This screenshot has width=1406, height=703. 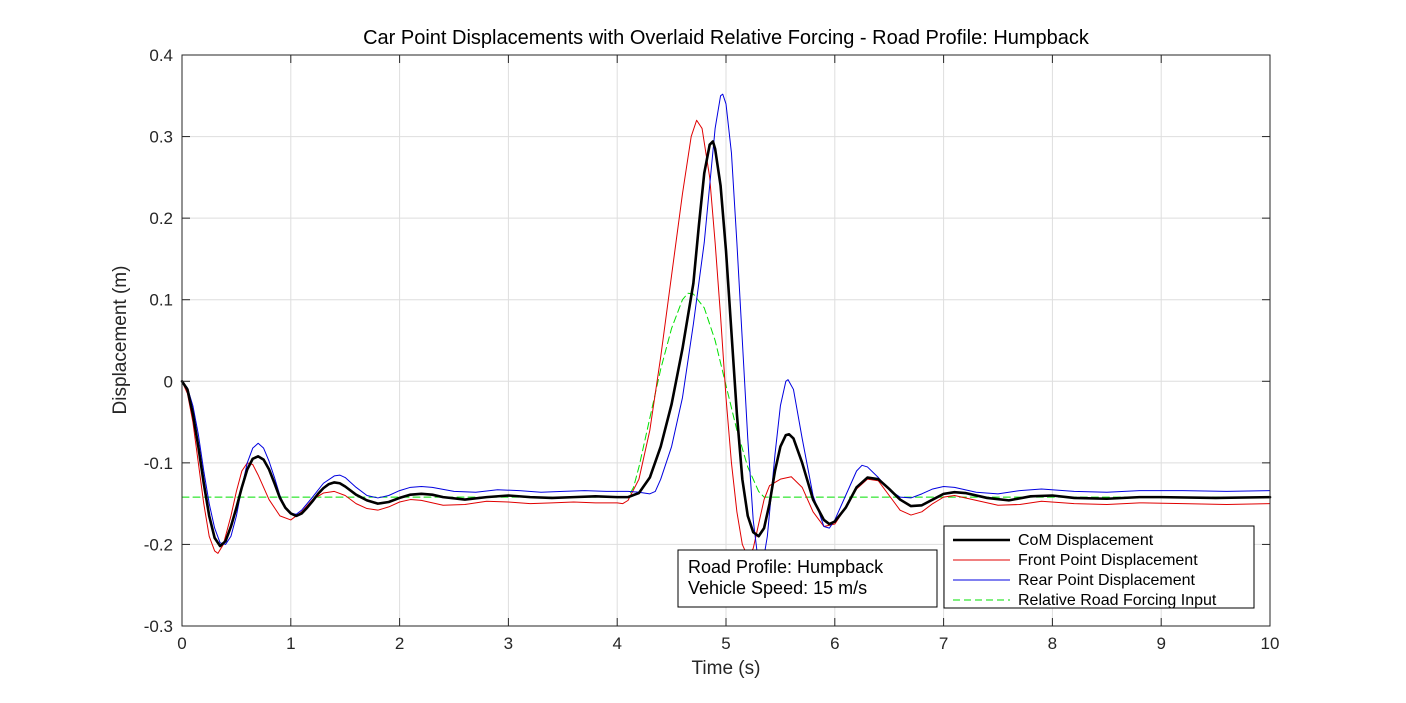 What do you see at coordinates (786, 567) in the screenshot?
I see `annotation-road-profile: Road Profile: Humpback` at bounding box center [786, 567].